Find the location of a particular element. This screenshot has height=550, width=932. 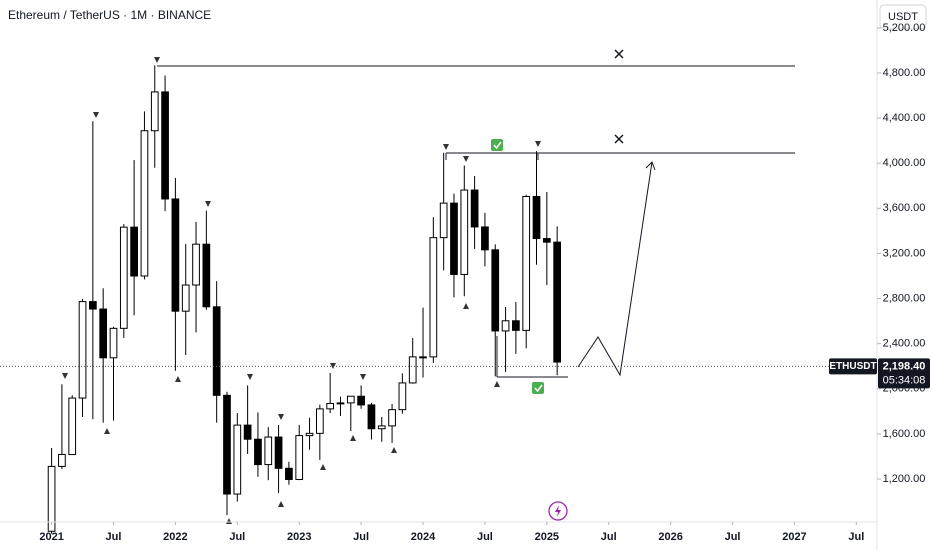

x-tick-label: 2027 is located at coordinates (794, 537).